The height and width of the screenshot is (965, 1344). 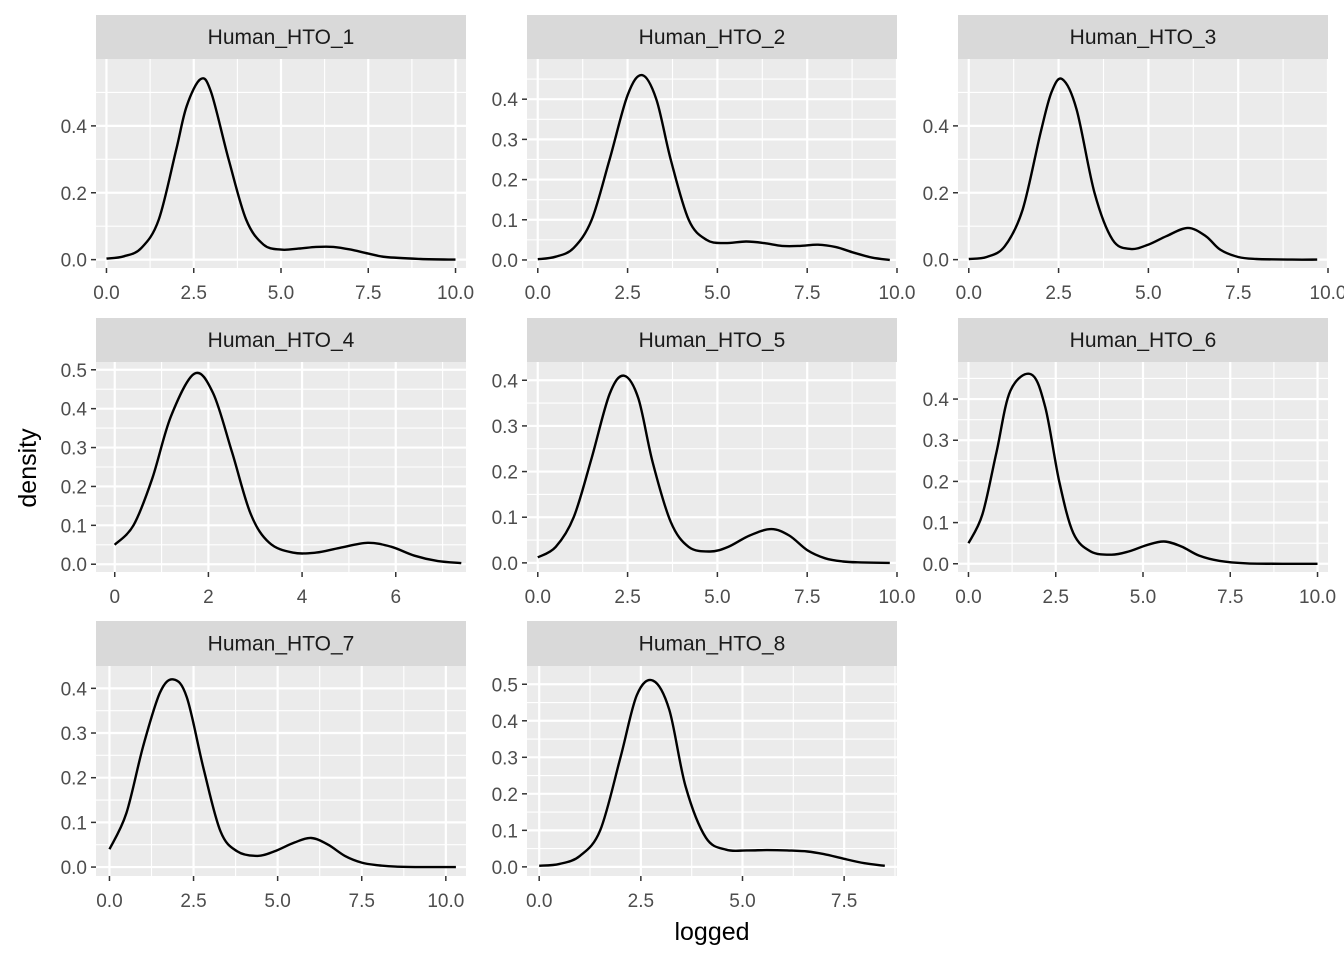 I want to click on facet-title: Human_HTO_1, so click(x=281, y=37).